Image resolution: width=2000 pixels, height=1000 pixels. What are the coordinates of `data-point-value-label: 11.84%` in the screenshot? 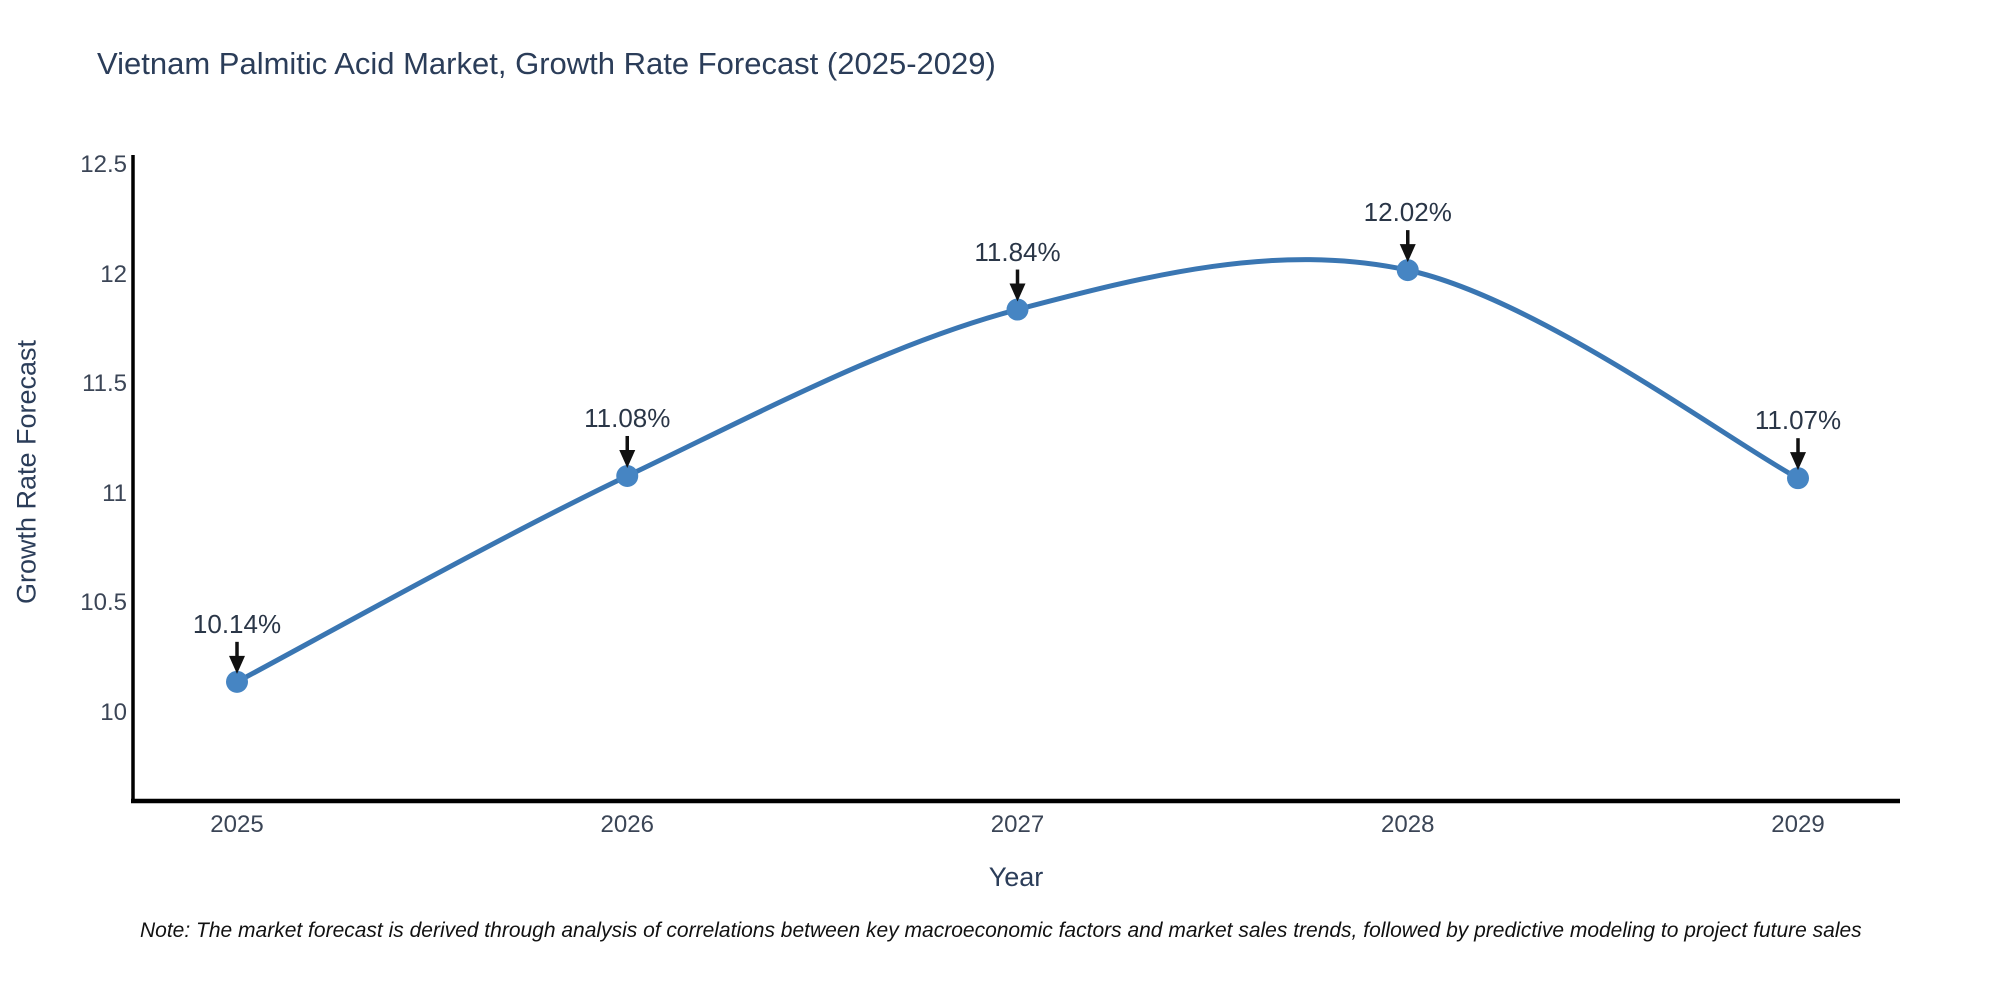 It's located at (1017, 251).